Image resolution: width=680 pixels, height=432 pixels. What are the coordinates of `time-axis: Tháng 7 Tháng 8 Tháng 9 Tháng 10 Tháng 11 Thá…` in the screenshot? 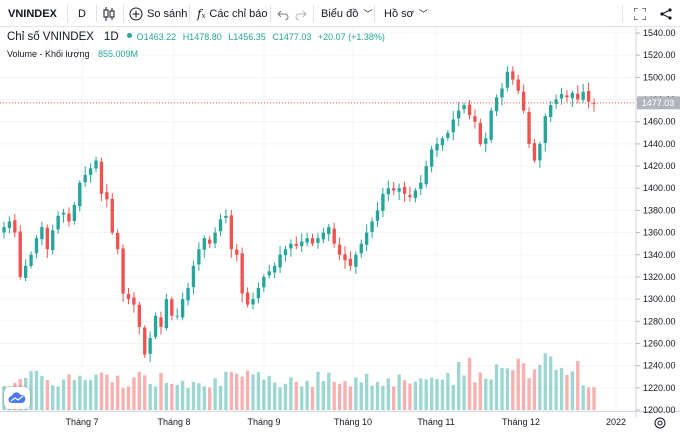 It's located at (345, 422).